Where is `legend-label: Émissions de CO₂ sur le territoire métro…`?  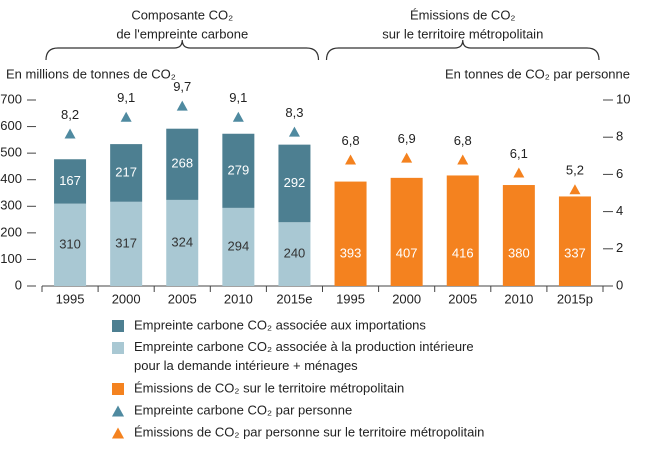
legend-label: Émissions de CO₂ sur le territoire métro… is located at coordinates (269, 387).